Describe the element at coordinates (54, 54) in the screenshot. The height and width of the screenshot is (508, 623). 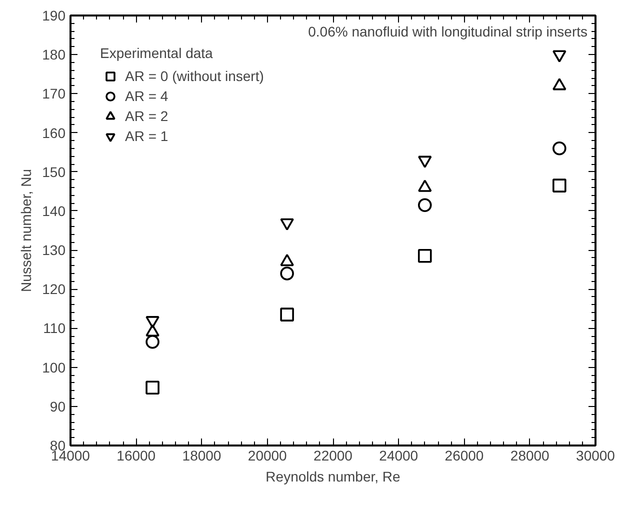
I see `y-tick-label: 180` at that location.